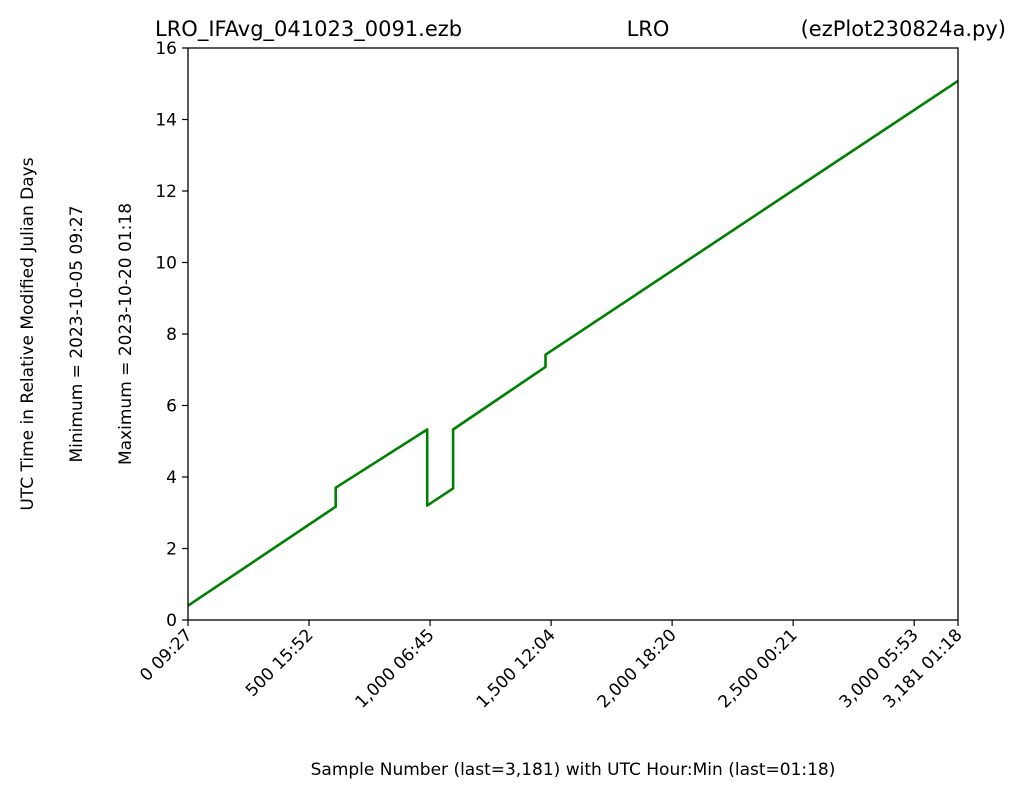 The image size is (1024, 794). I want to click on y-tick-label: 0, so click(171, 621).